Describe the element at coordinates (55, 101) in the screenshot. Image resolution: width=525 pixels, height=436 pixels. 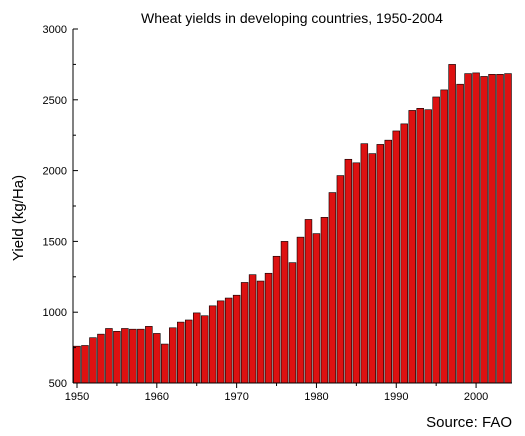
I see `y-tick-label-2500: 2500` at that location.